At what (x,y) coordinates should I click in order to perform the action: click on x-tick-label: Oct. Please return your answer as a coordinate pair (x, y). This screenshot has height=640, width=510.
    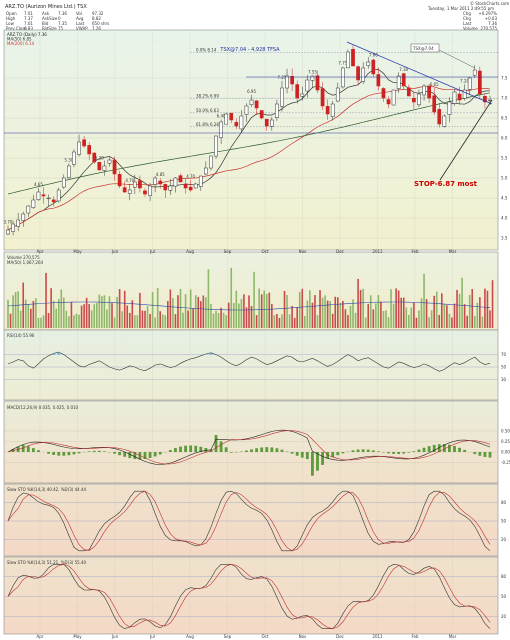
    Looking at the image, I should click on (265, 636).